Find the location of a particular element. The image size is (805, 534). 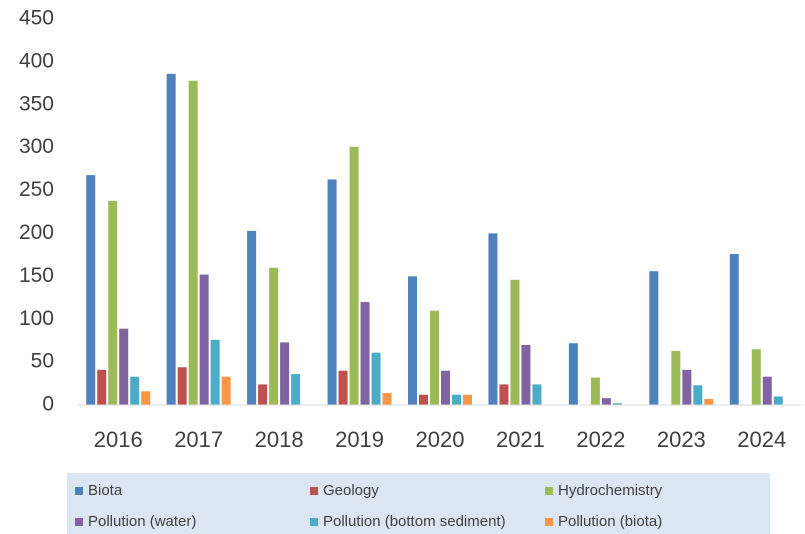

x-tick-label: 2016 is located at coordinates (118, 439).